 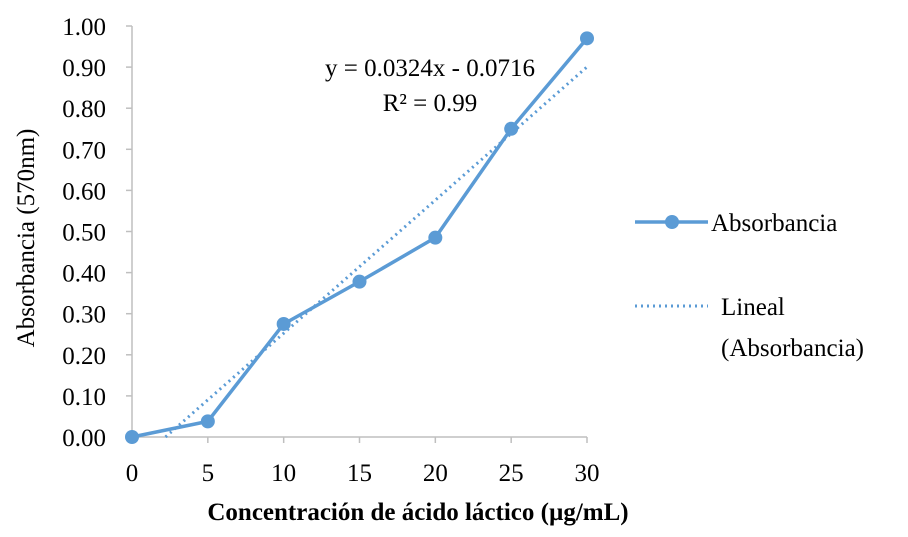 I want to click on legend-absorbancia-marker, so click(x=672, y=222).